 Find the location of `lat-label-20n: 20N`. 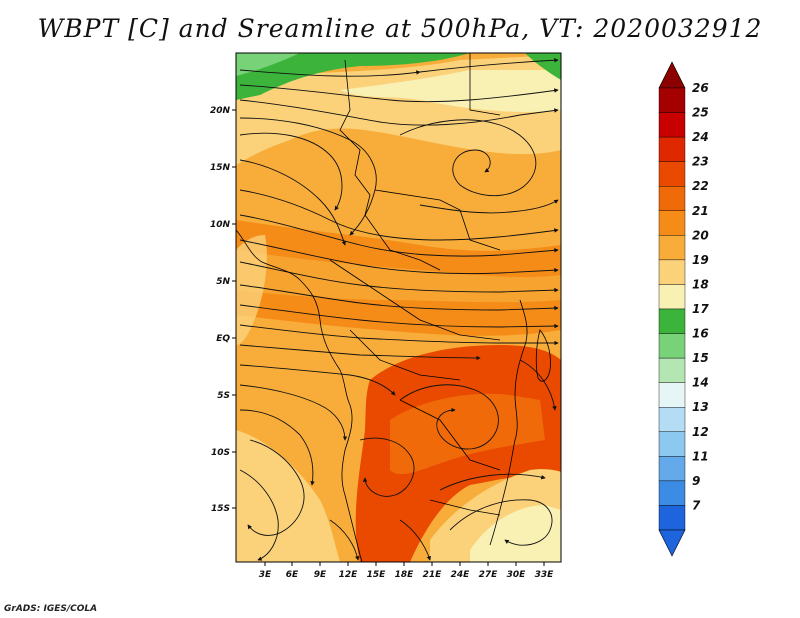

lat-label-20n: 20N is located at coordinates (220, 111).